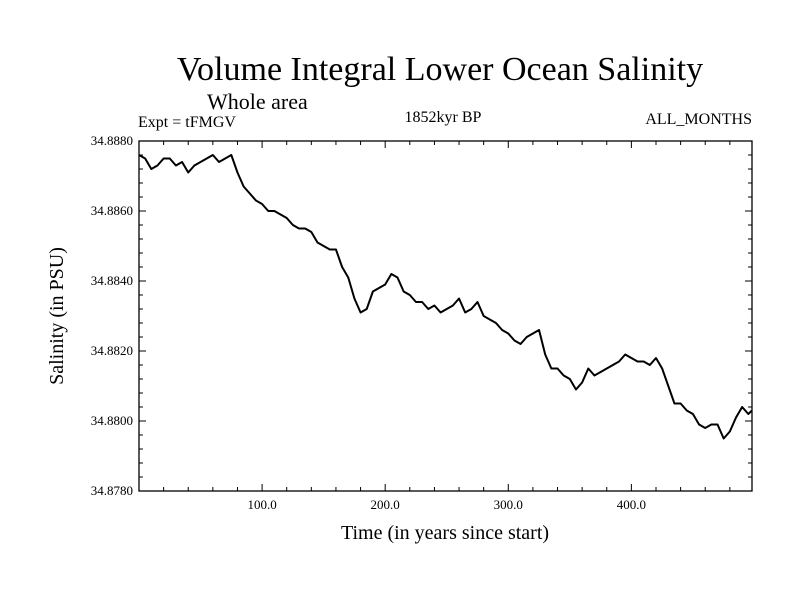  Describe the element at coordinates (261, 504) in the screenshot. I see `x-tick-label: 100.0` at that location.